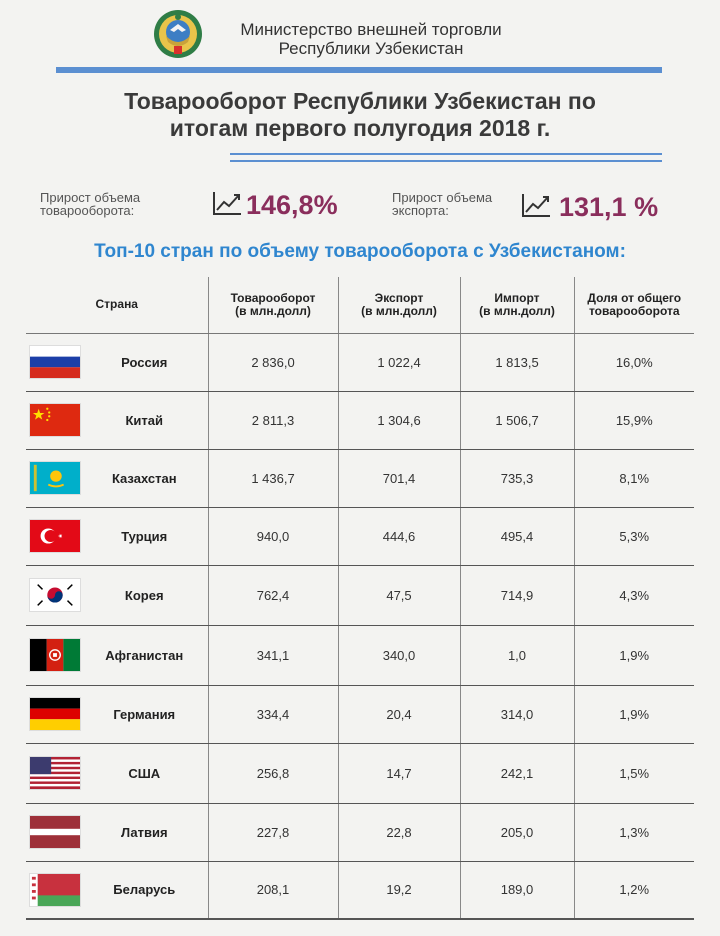 This screenshot has width=720, height=936. I want to click on germany-flag-icon, so click(55, 714).